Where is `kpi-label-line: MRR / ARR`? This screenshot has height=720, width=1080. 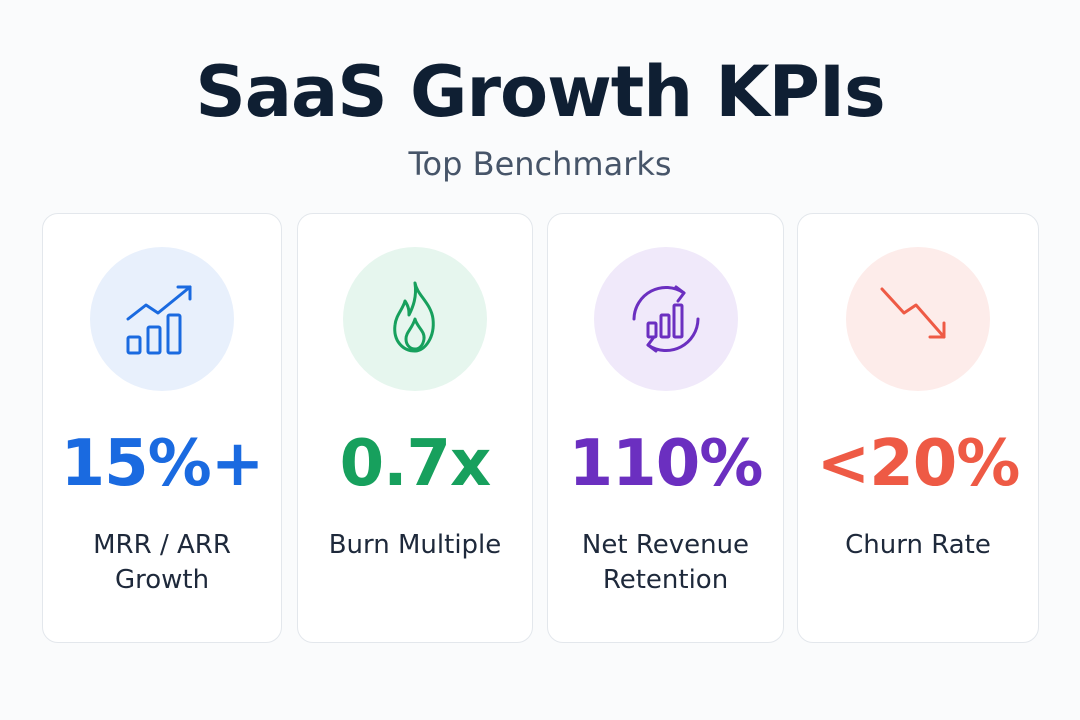
kpi-label-line: MRR / ARR is located at coordinates (162, 545).